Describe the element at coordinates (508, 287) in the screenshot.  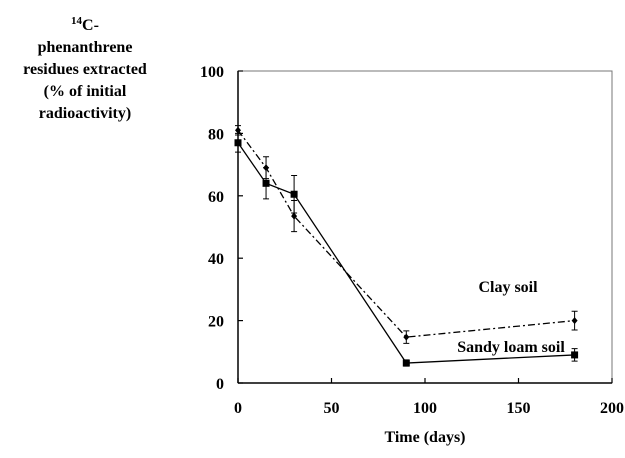
I see `series-label: Clay soil` at that location.